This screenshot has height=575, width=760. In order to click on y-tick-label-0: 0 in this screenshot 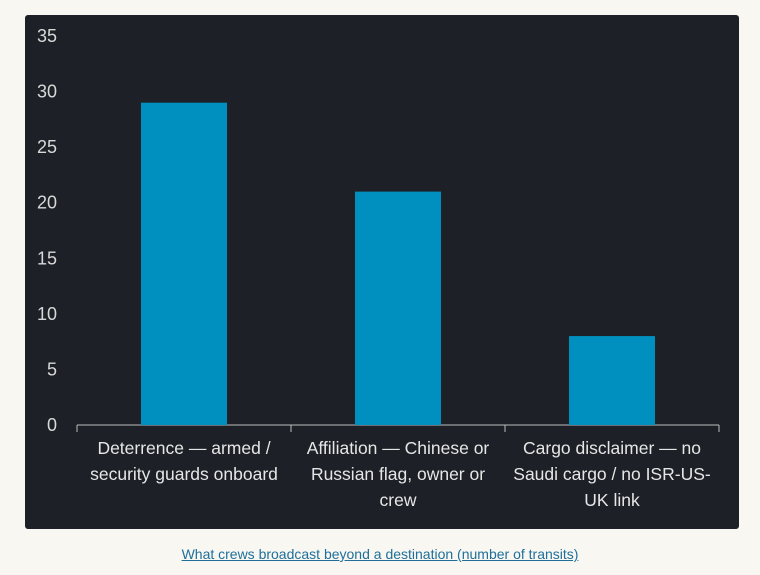, I will do `click(52, 425)`.